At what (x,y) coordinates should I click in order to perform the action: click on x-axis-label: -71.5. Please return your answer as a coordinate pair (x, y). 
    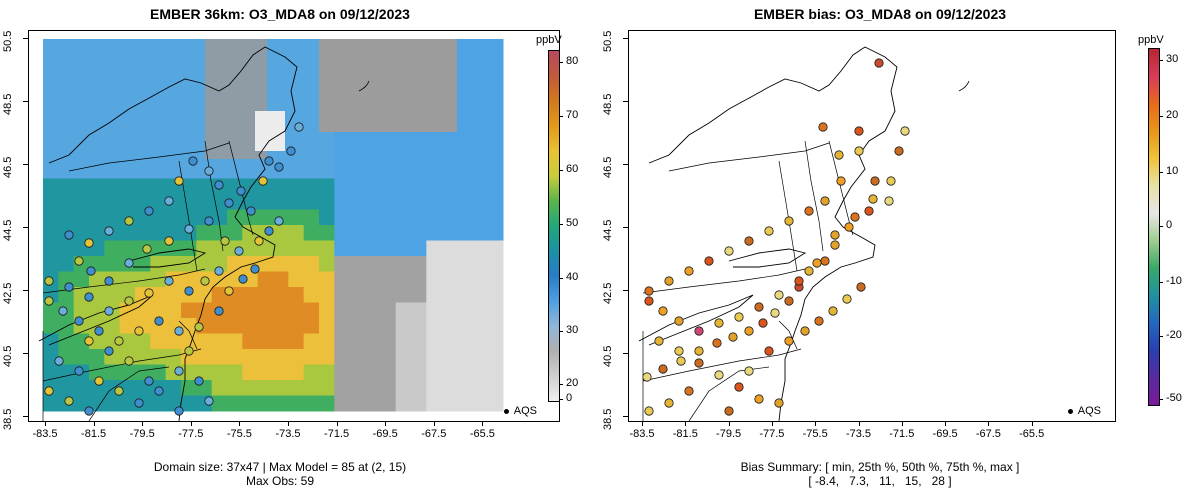
    Looking at the image, I should click on (902, 434).